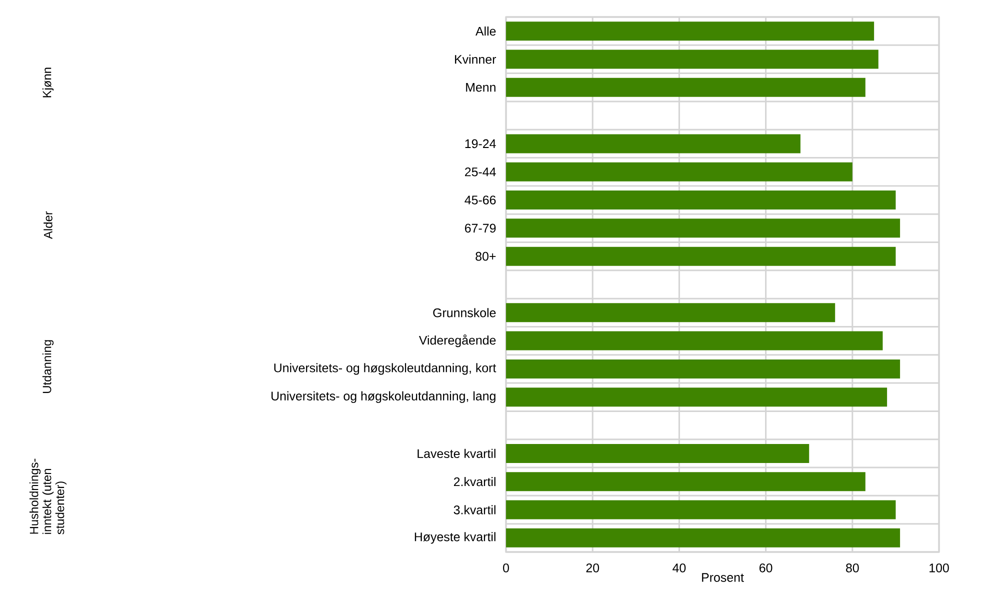 The width and height of the screenshot is (987, 616). Describe the element at coordinates (384, 397) in the screenshot. I see `y-tick-label: Universitets- og høgskoleutdanning, lang` at that location.